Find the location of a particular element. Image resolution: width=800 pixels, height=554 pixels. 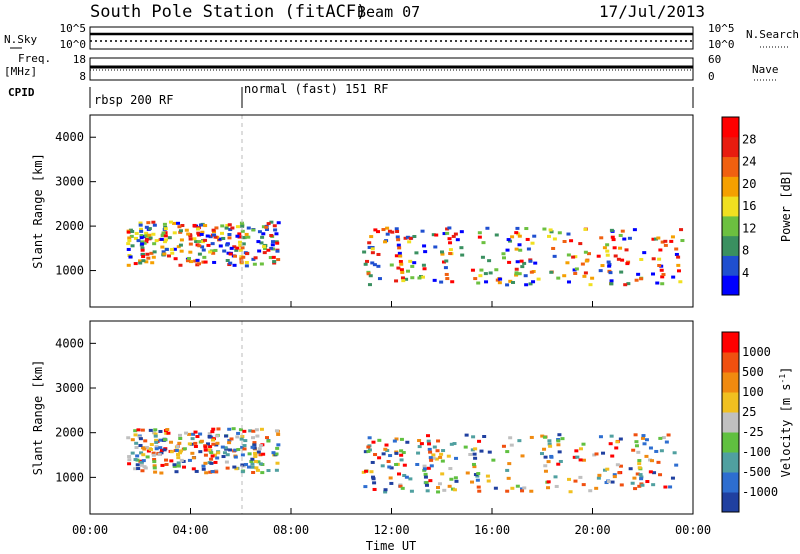

freq-left-tick-low: 8 is located at coordinates (82, 76).